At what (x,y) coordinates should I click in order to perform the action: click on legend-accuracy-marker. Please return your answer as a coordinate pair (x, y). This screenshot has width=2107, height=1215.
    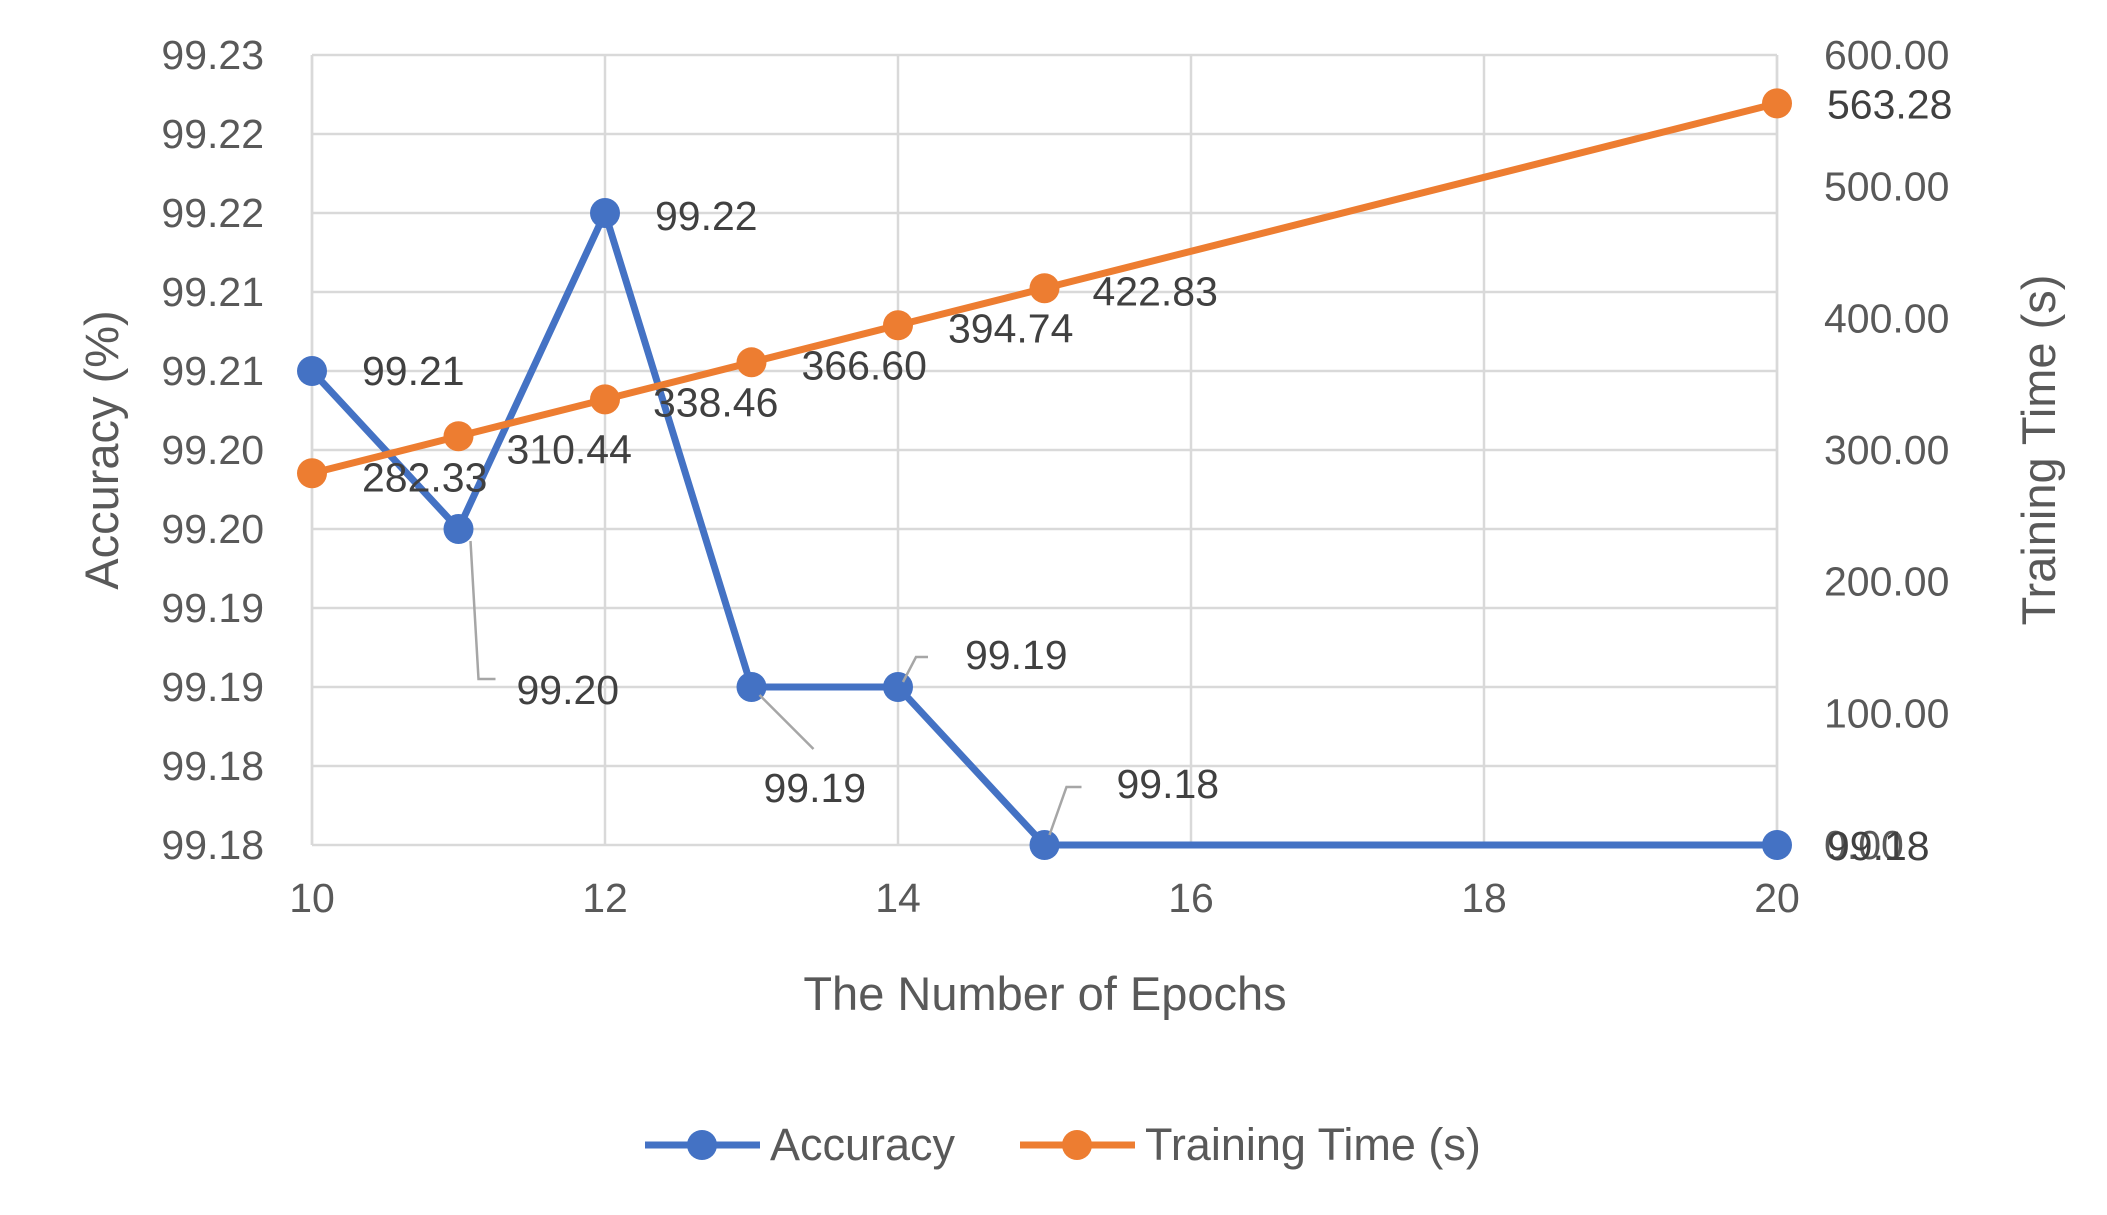
    Looking at the image, I should click on (702, 1145).